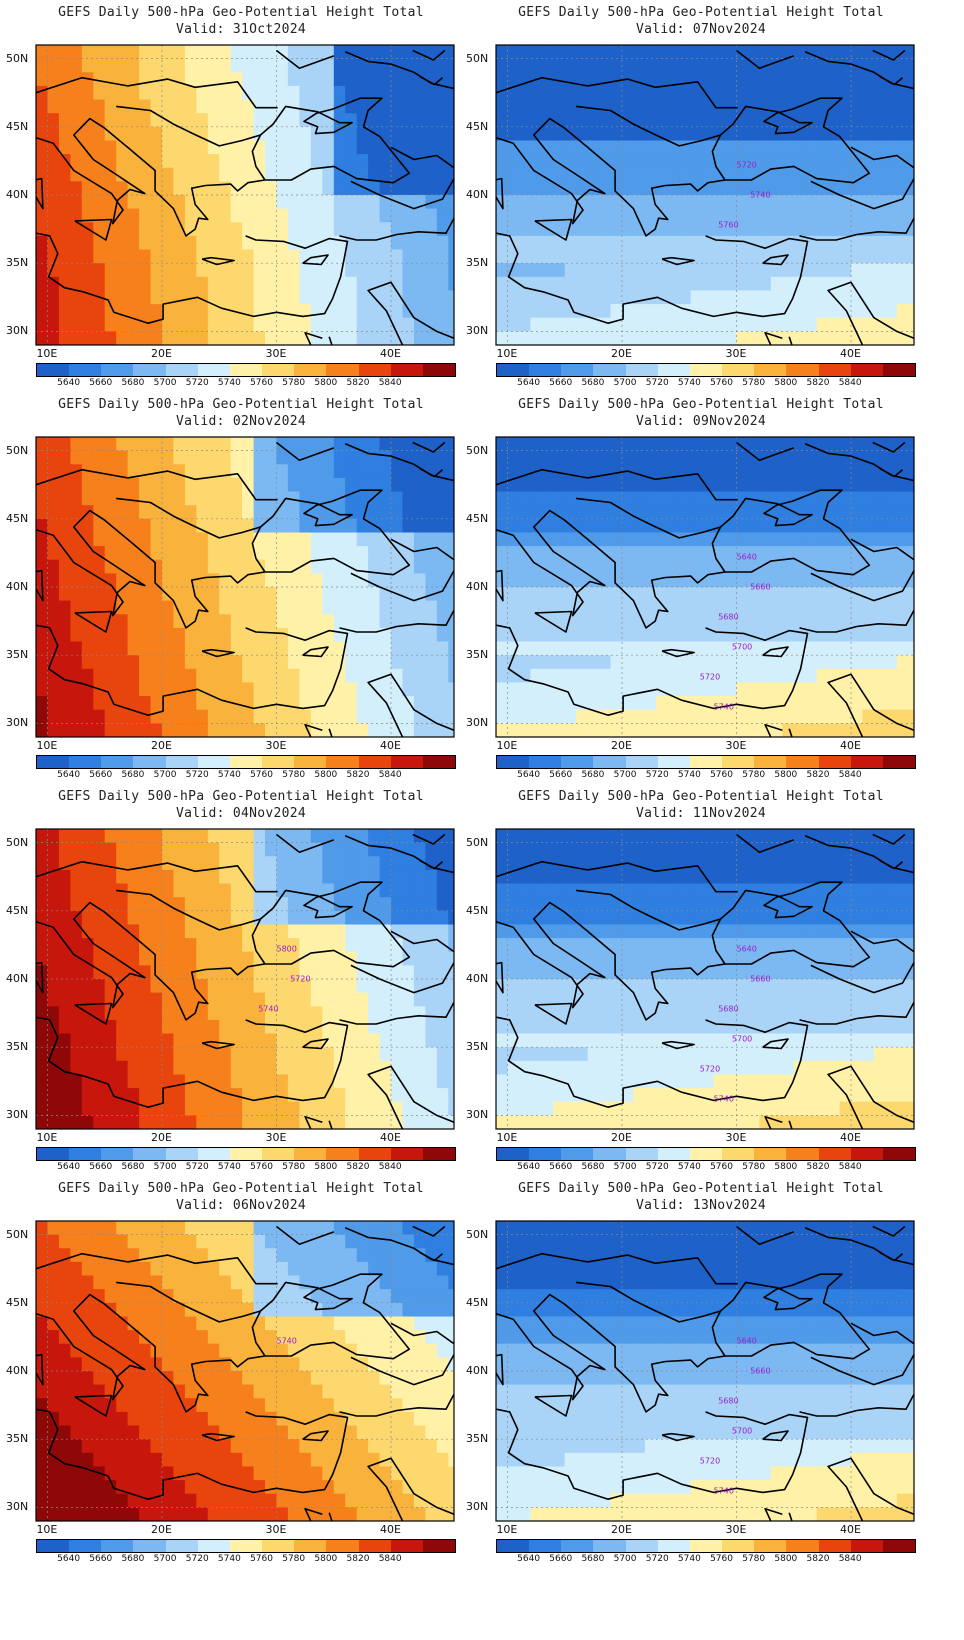  Describe the element at coordinates (760, 195) in the screenshot. I see `contour-label: 5740` at that location.